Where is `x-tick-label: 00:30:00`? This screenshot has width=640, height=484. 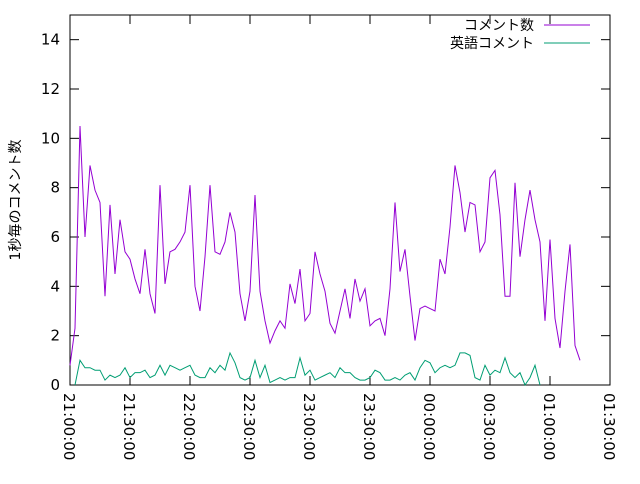
x-tick-label: 00:30:00 is located at coordinates (489, 426).